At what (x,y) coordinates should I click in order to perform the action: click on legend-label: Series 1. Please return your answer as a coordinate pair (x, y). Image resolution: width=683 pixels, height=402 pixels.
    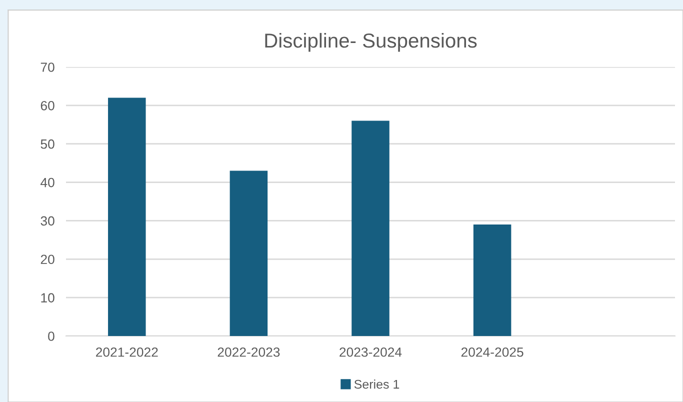
    Looking at the image, I should click on (377, 384).